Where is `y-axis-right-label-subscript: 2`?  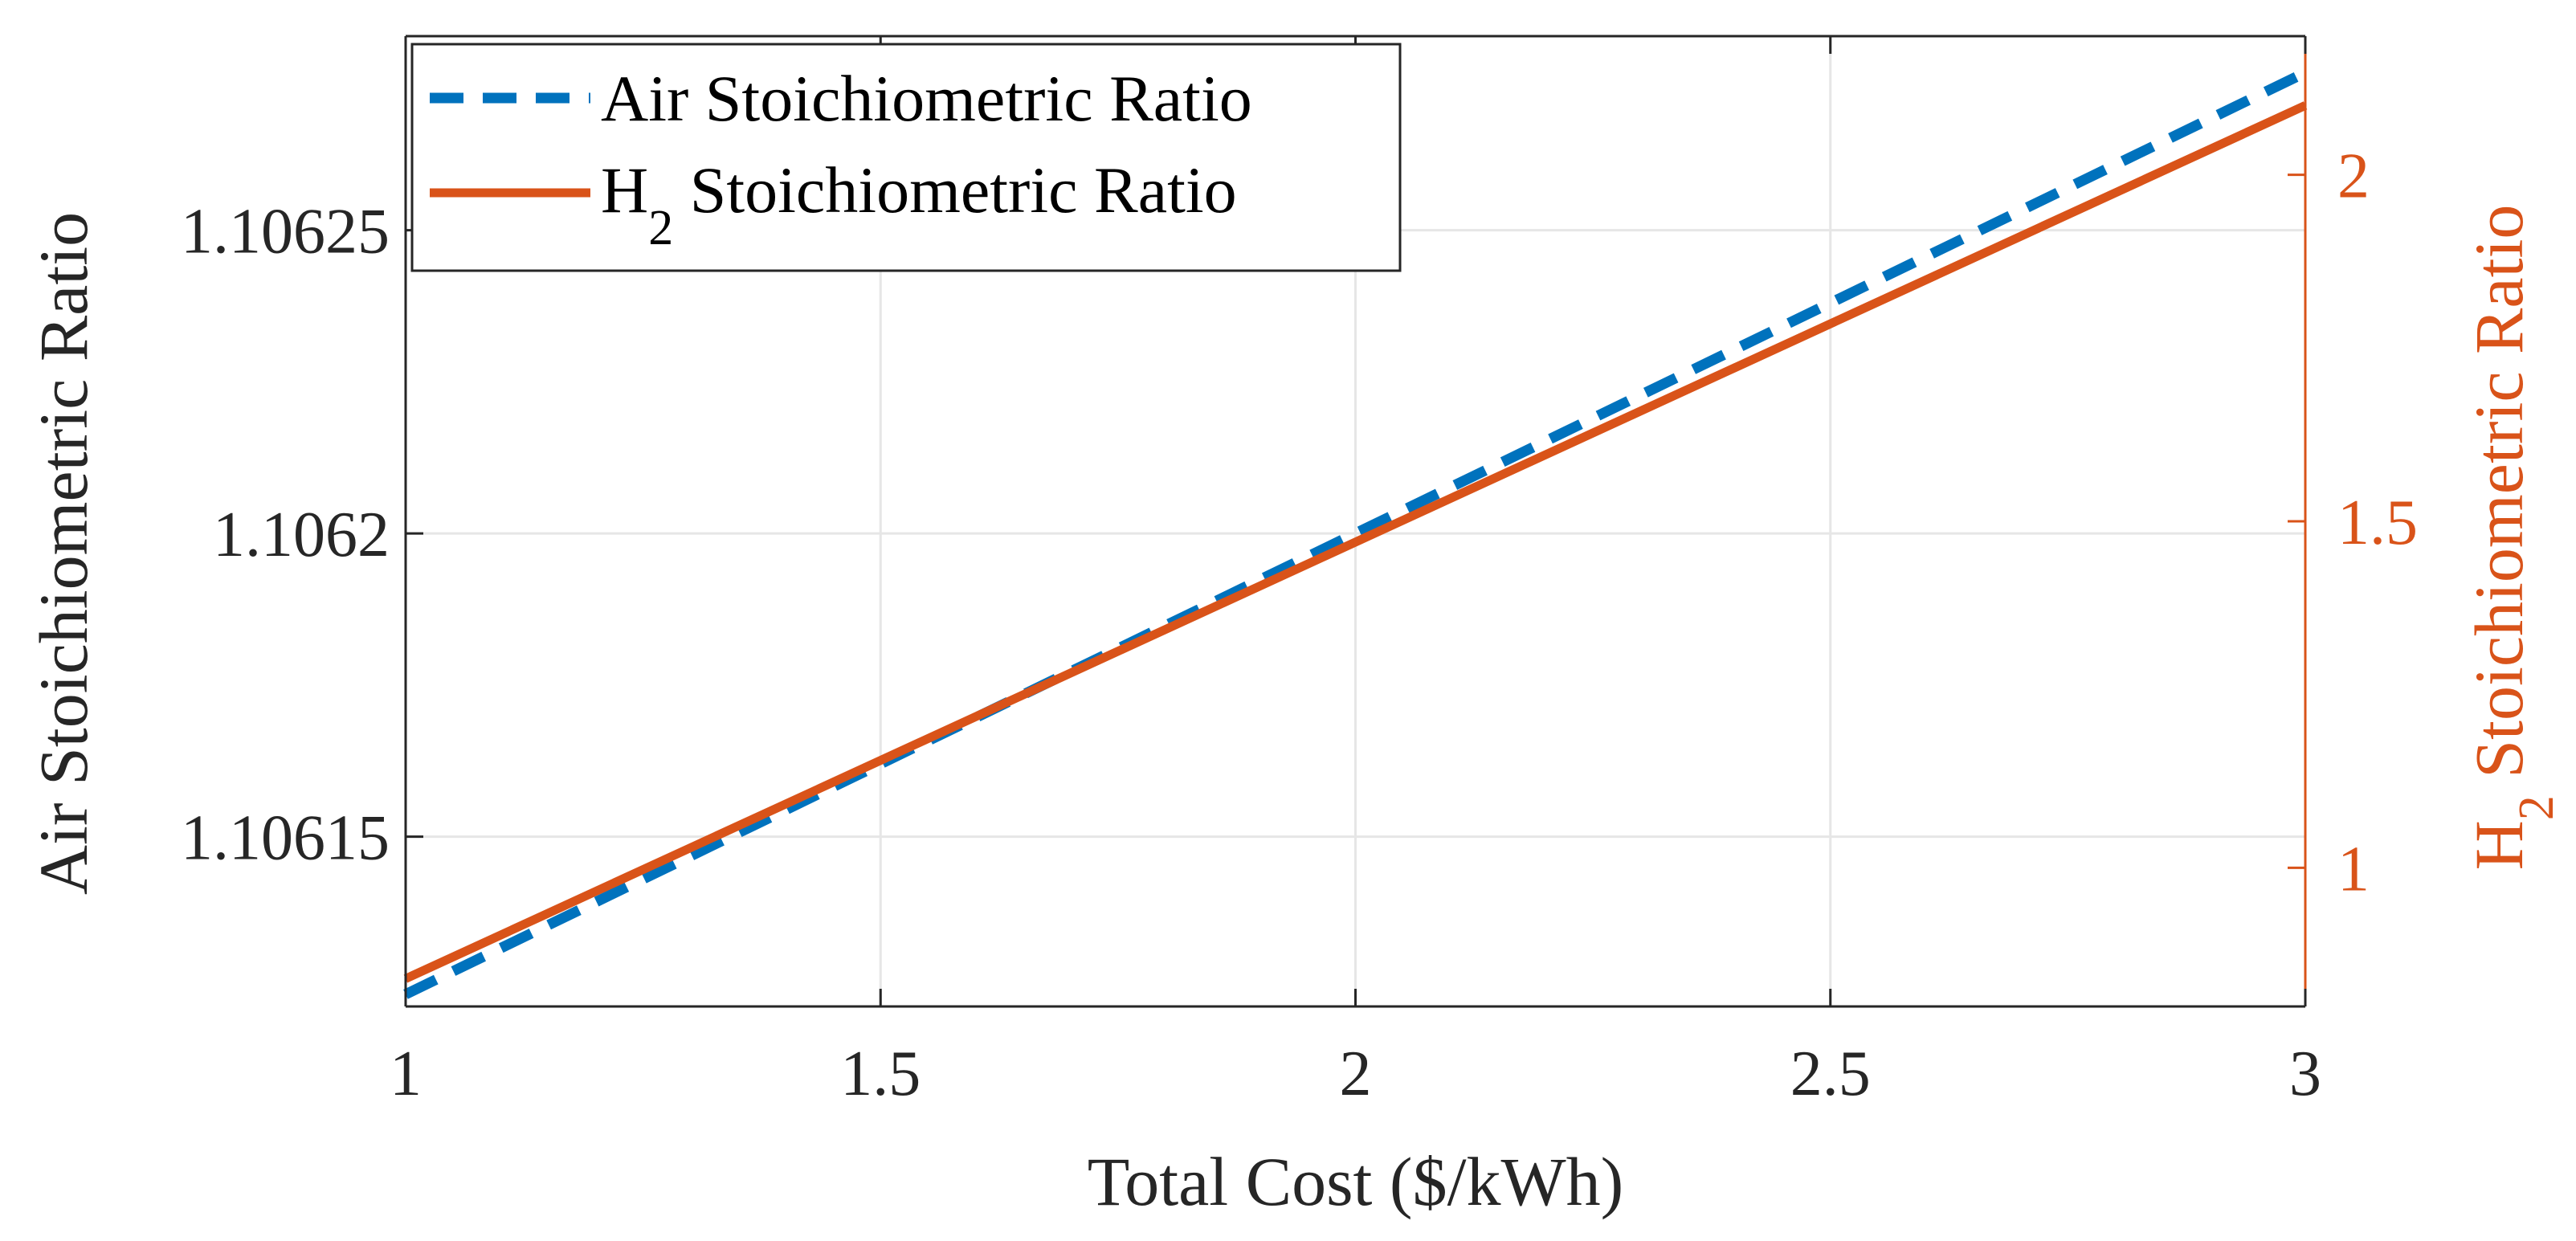 y-axis-right-label-subscript: 2 is located at coordinates (2536, 807).